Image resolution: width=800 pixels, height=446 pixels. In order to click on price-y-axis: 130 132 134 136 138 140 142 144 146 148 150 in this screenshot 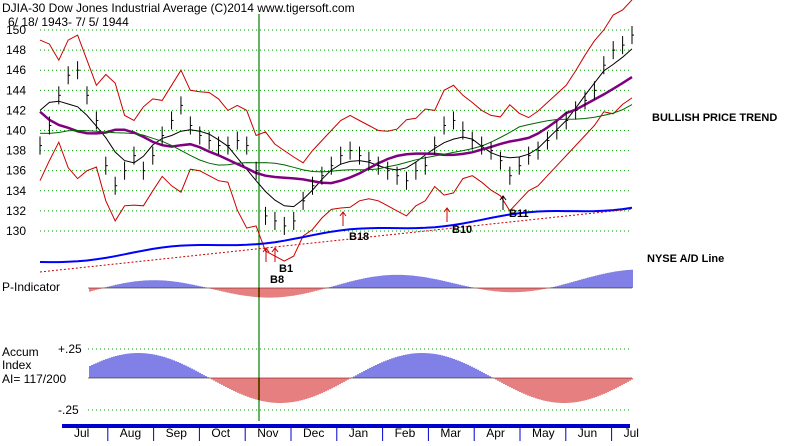, I will do `click(16, 130)`.